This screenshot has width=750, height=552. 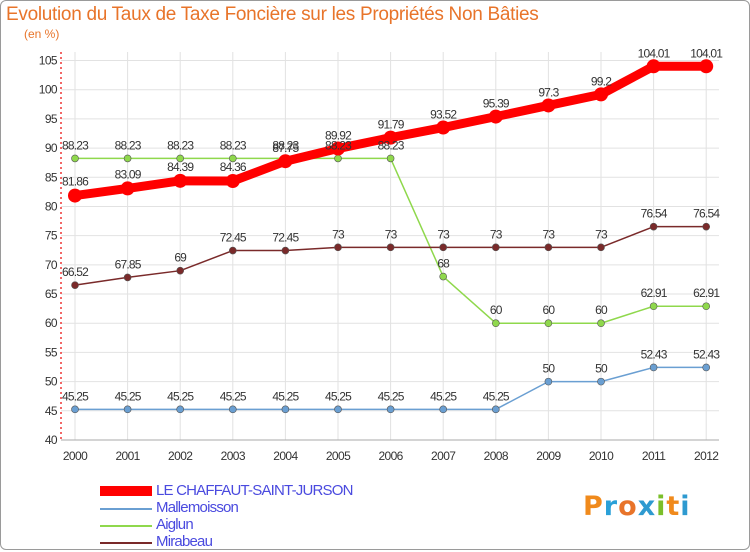 What do you see at coordinates (391, 388) in the screenshot?
I see `series-mallemoisson` at bounding box center [391, 388].